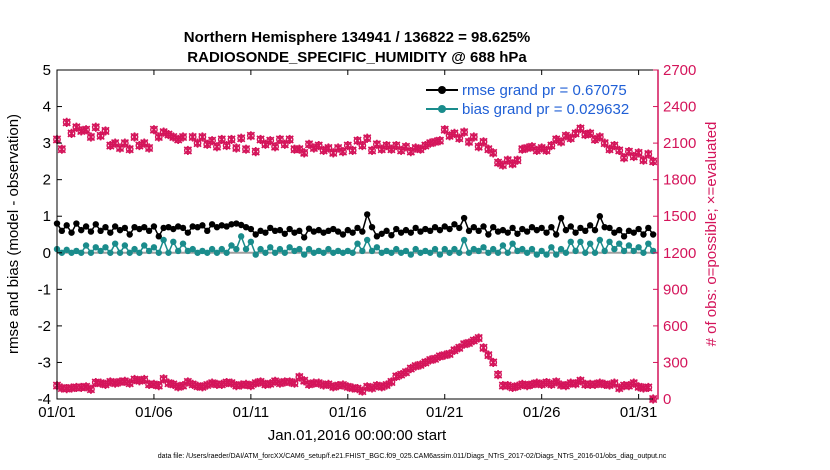 This screenshot has height=470, width=830. What do you see at coordinates (348, 412) in the screenshot?
I see `x-tick-label: 01/16` at bounding box center [348, 412].